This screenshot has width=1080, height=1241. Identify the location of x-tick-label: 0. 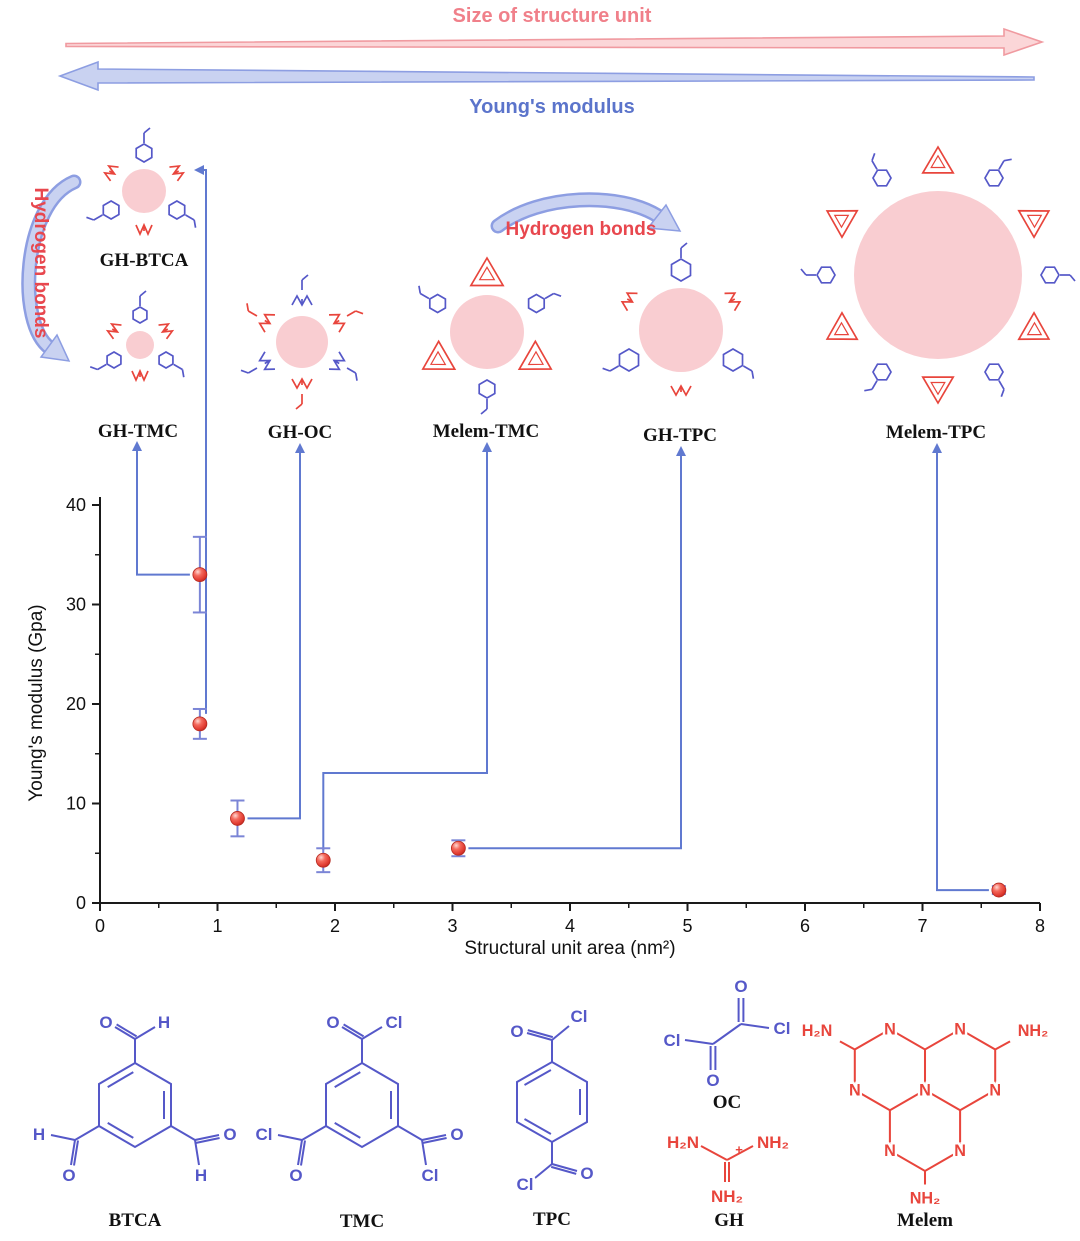
(100, 926).